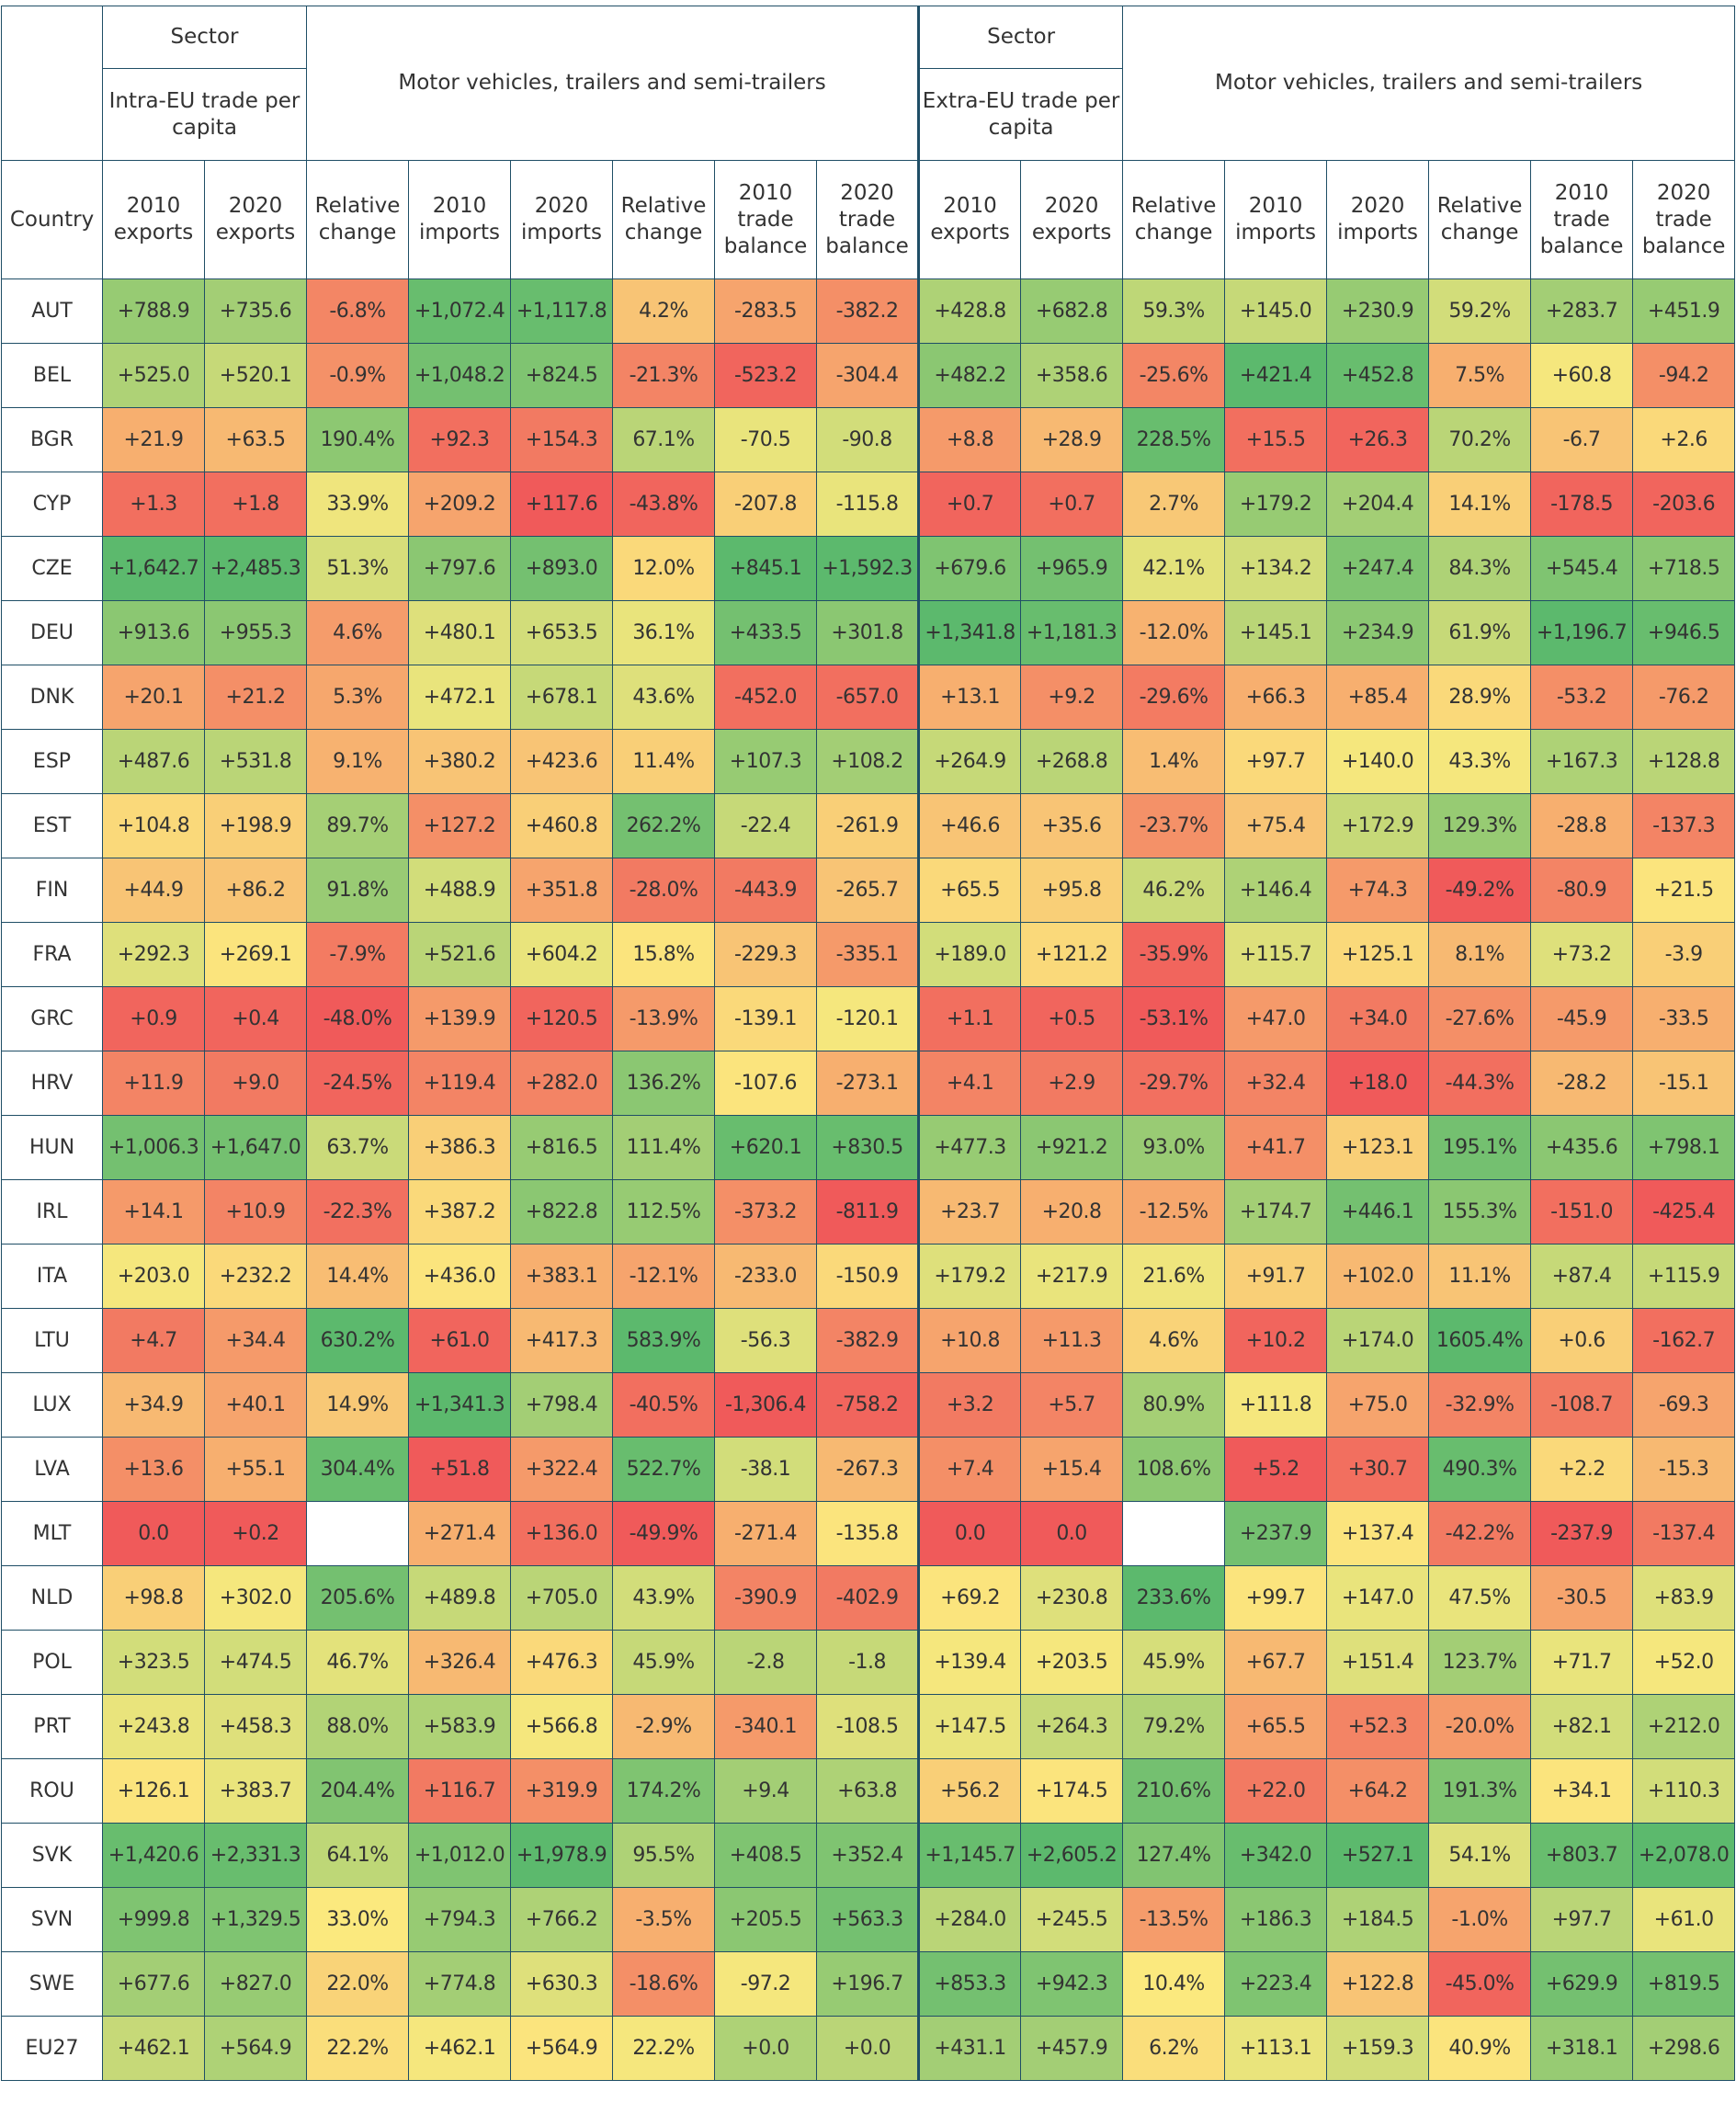 The height and width of the screenshot is (2114, 1736). What do you see at coordinates (1276, 761) in the screenshot?
I see `extra-imp2010-cell: +97.7` at bounding box center [1276, 761].